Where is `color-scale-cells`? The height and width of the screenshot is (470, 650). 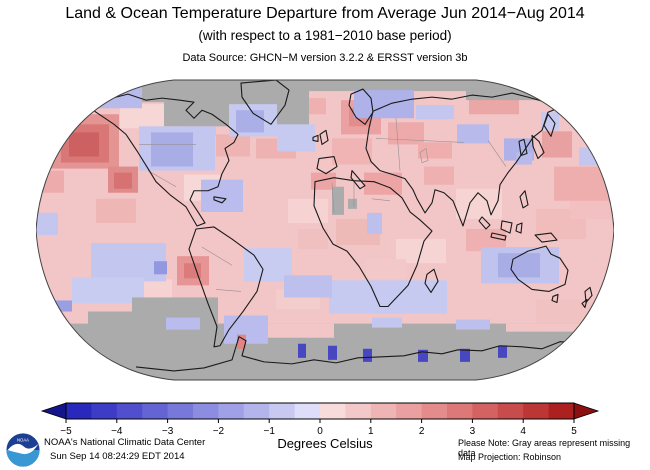 color-scale-cells is located at coordinates (320, 411).